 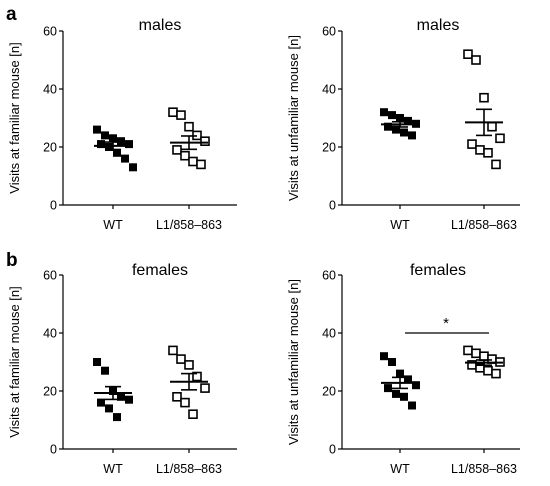 What do you see at coordinates (11, 14) in the screenshot?
I see `panel-label-a: a` at bounding box center [11, 14].